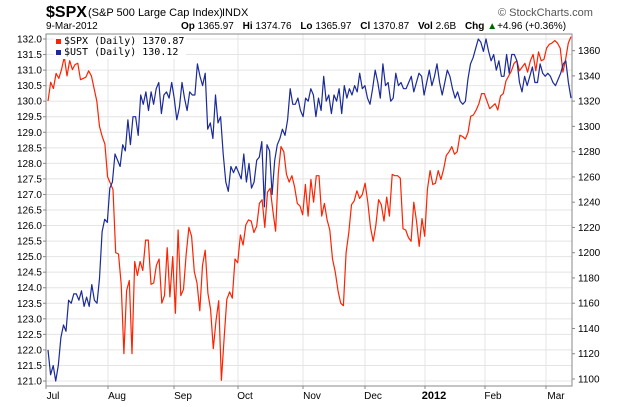 This screenshot has height=407, width=626. What do you see at coordinates (589, 380) in the screenshot?
I see `right-tick-label: 1100` at bounding box center [589, 380].